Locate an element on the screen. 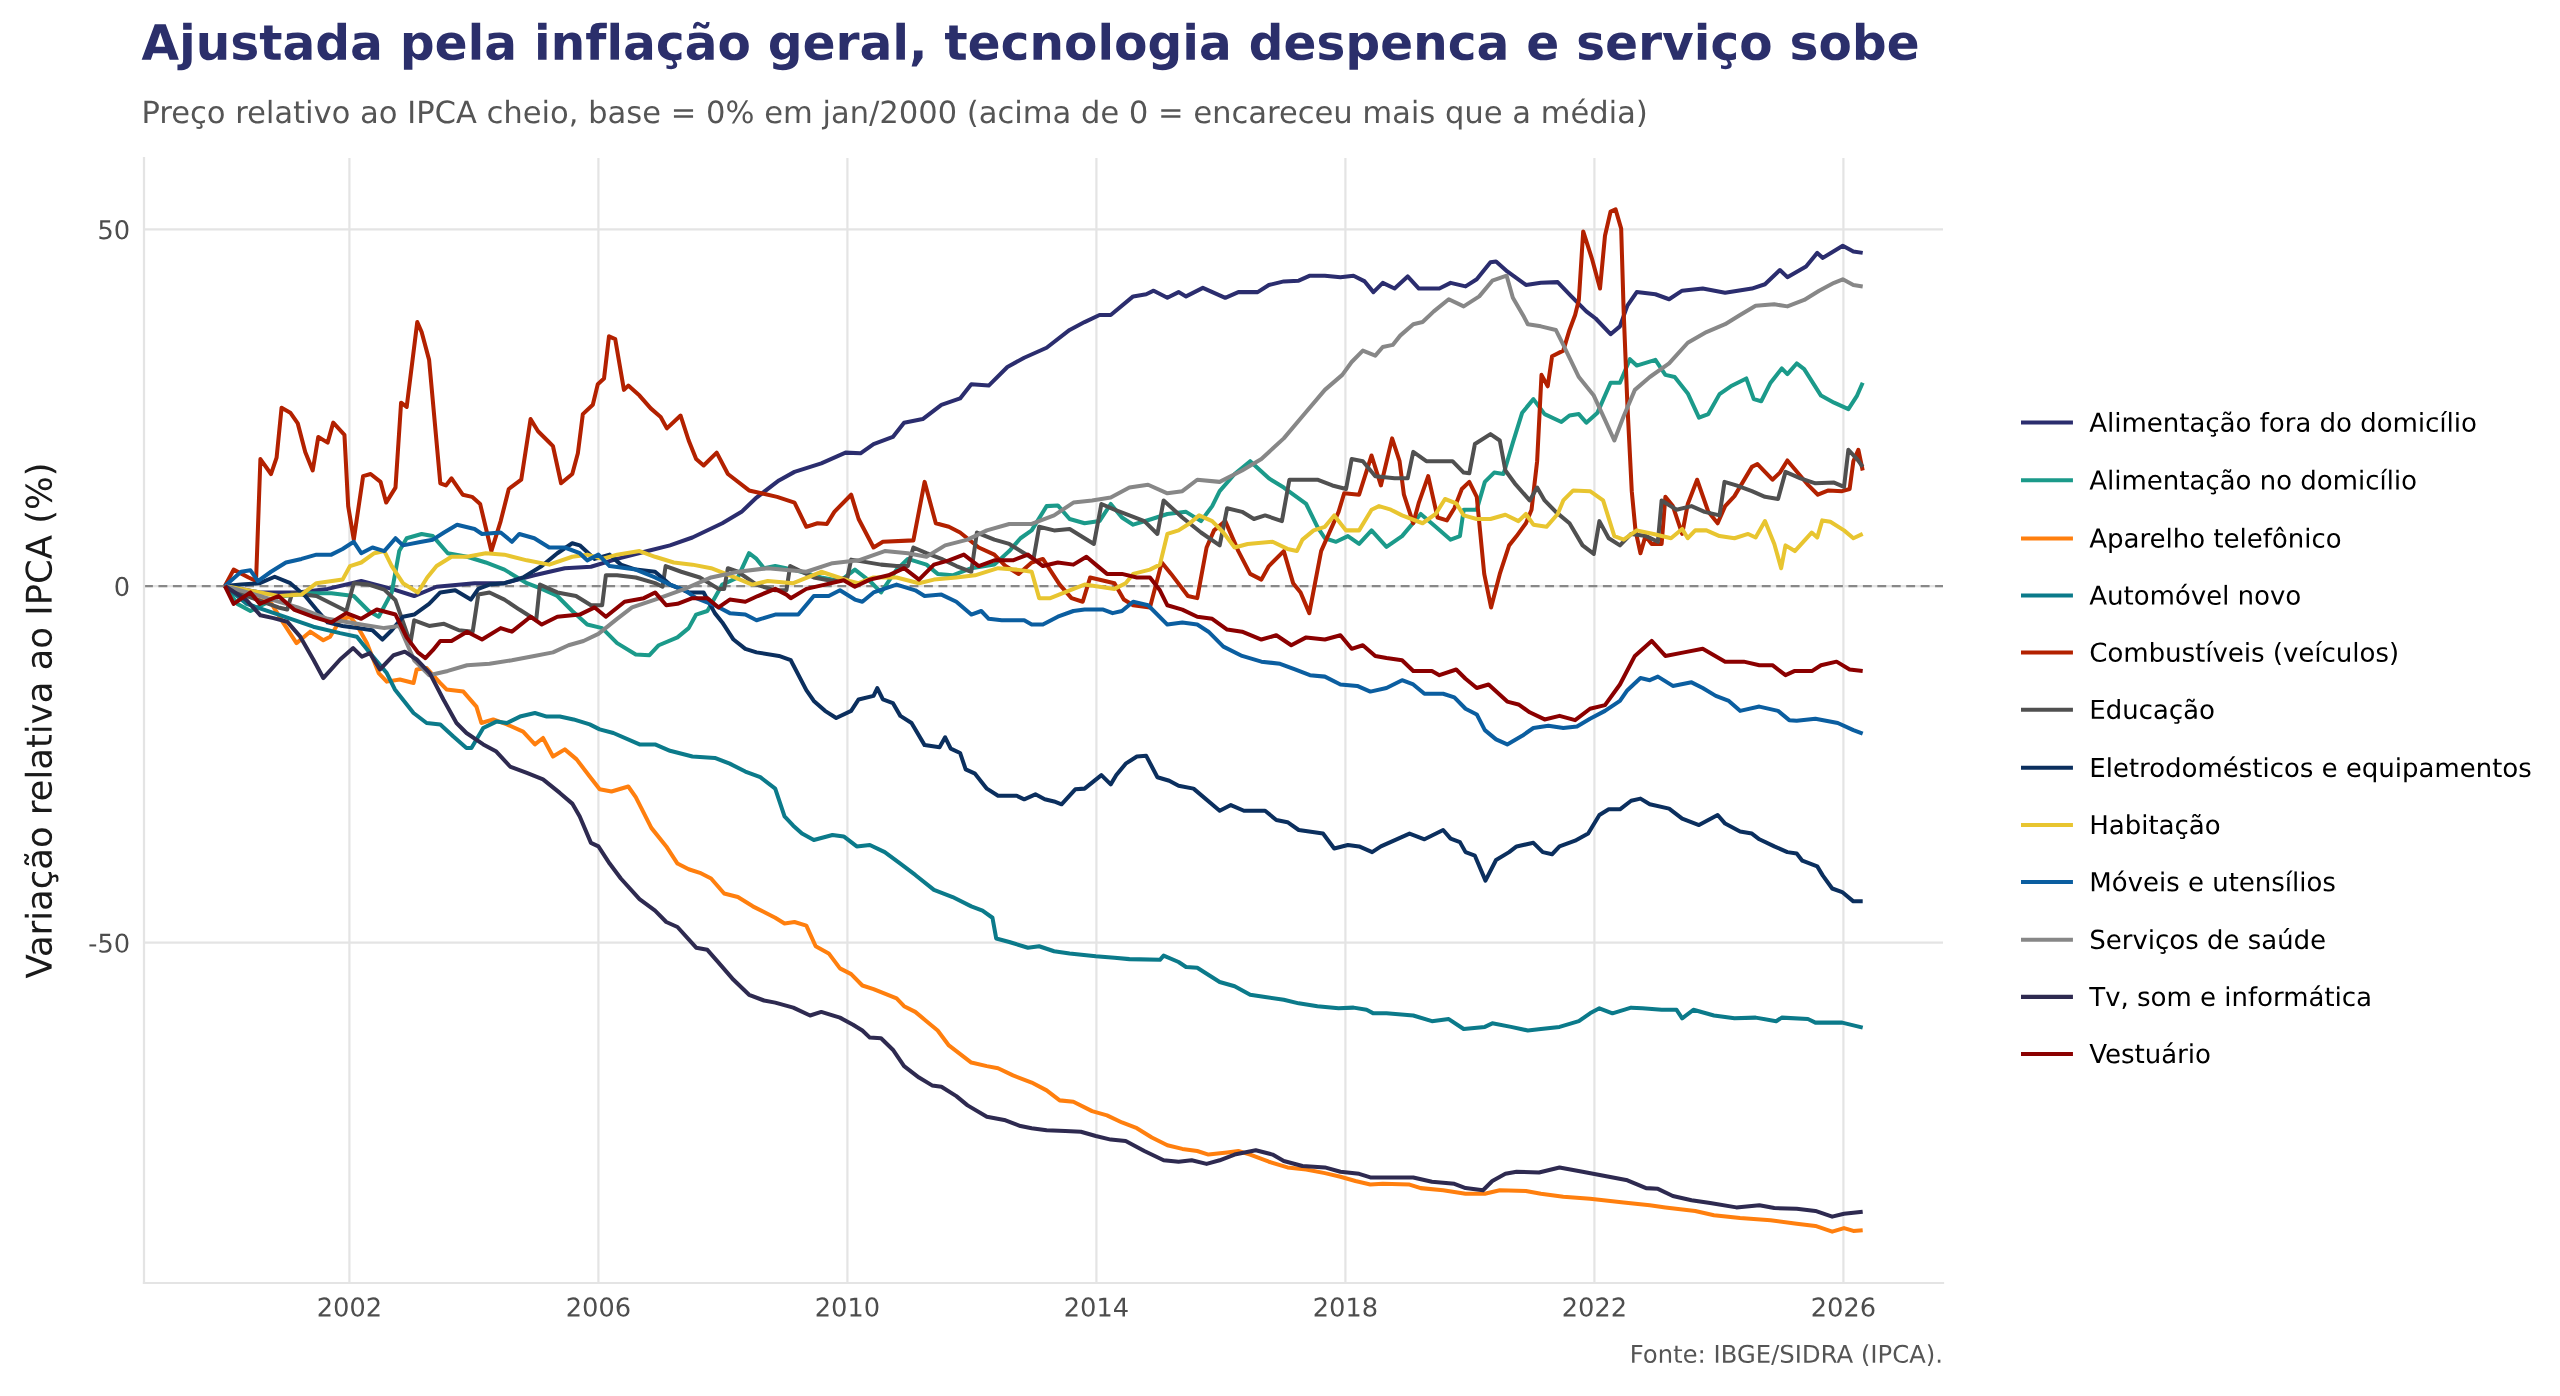  y-axis-title: Variação relativa ao IPCA (%) is located at coordinates (41, 722).